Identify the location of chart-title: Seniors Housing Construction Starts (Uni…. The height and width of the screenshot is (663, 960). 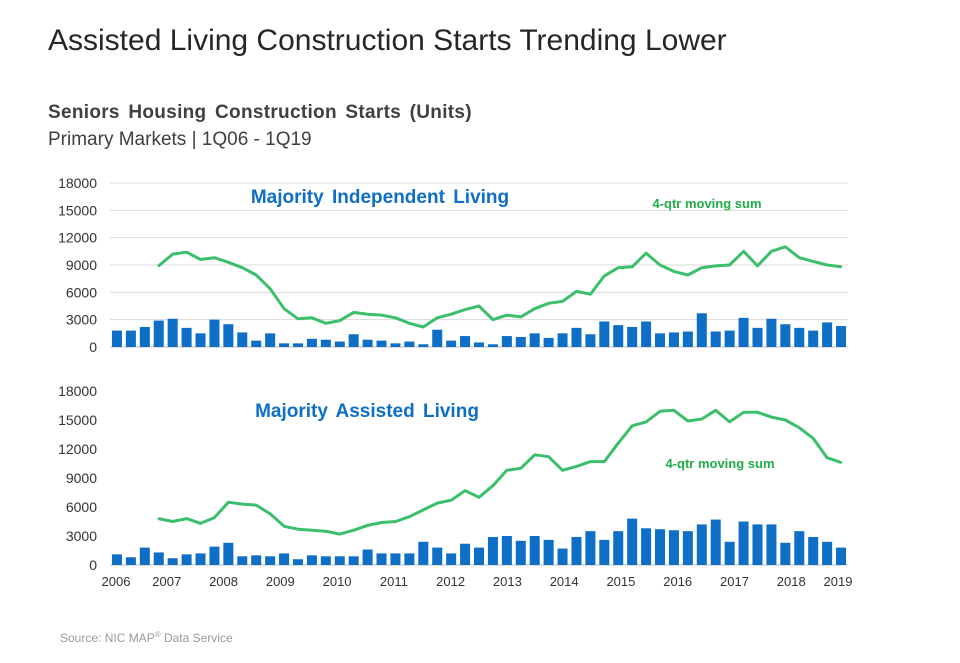
(260, 112).